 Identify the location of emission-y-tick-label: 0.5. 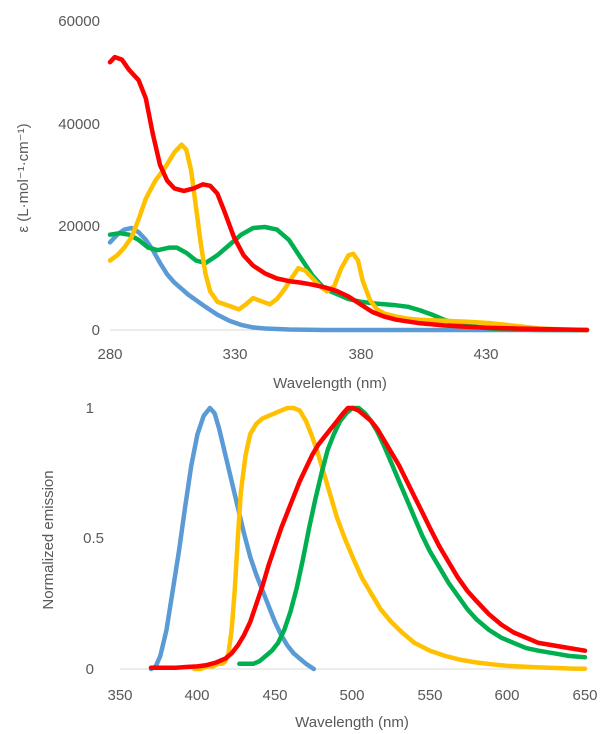
(93, 538).